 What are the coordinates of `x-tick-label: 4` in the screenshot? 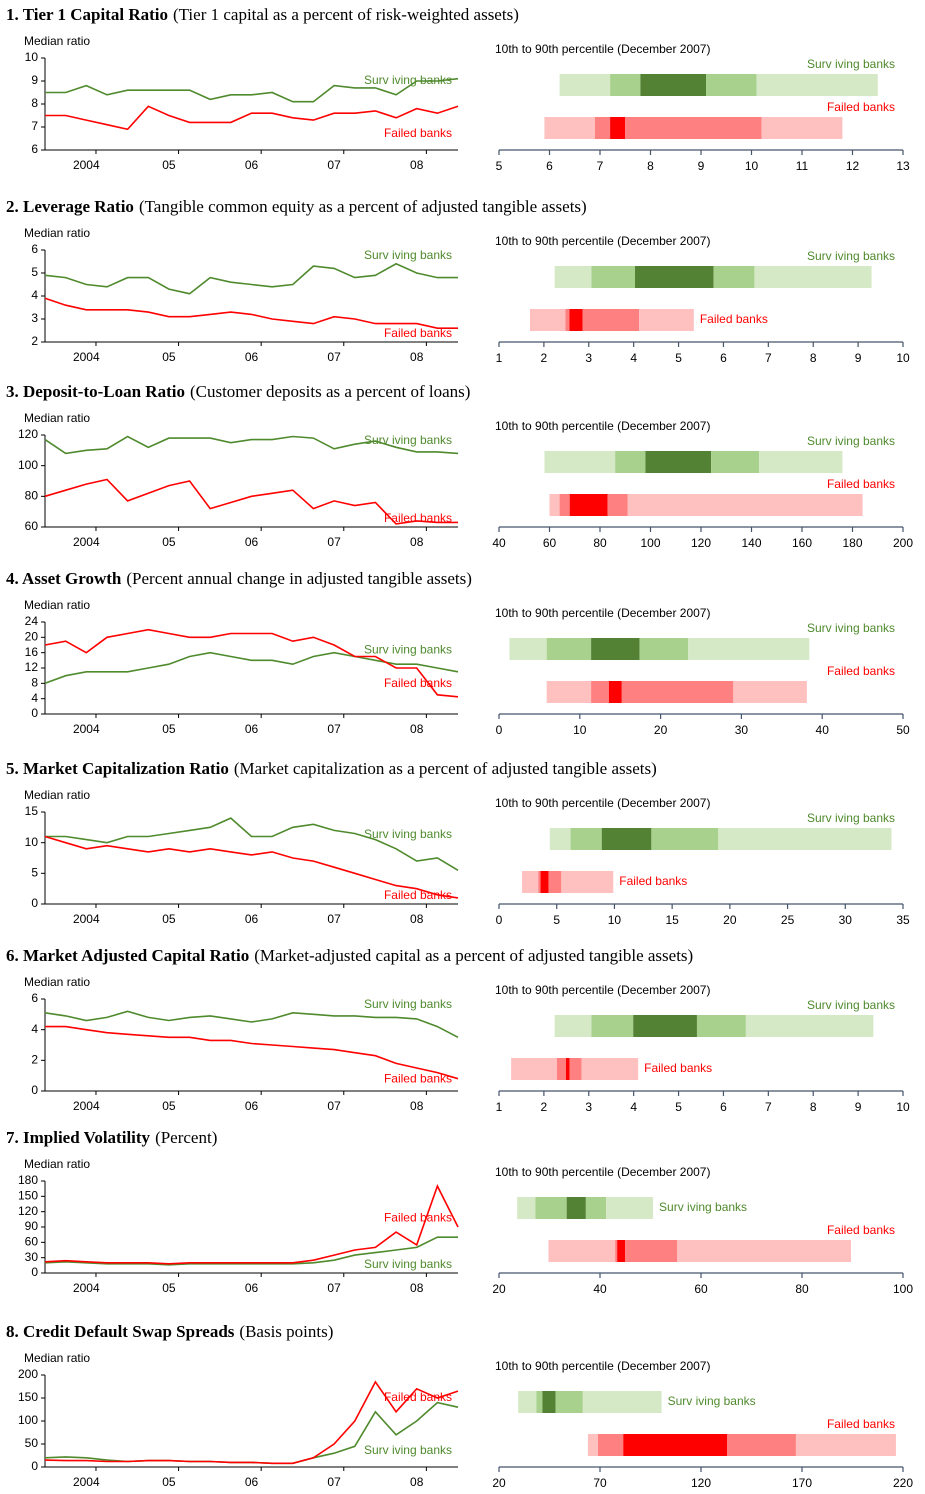 It's located at (633, 1107).